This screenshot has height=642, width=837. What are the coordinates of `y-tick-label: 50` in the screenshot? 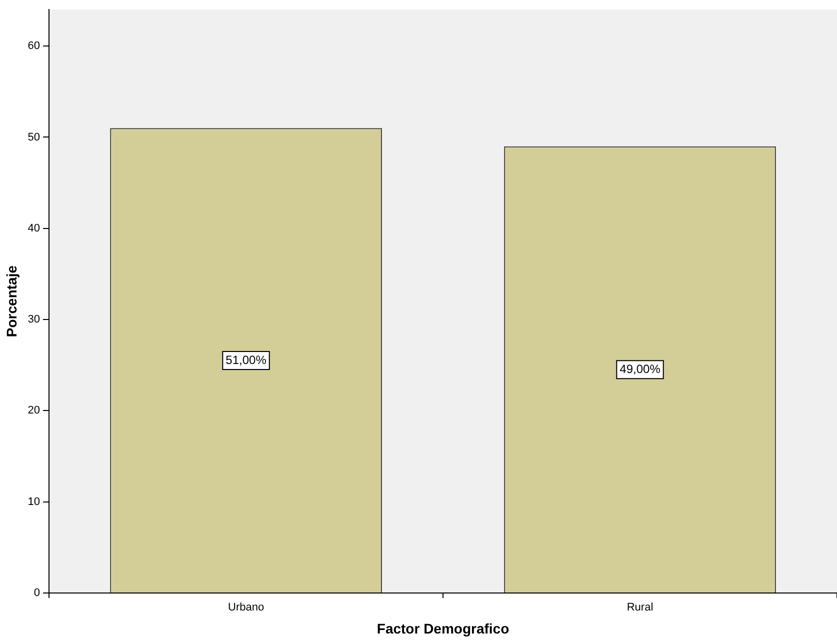 It's located at (34, 137).